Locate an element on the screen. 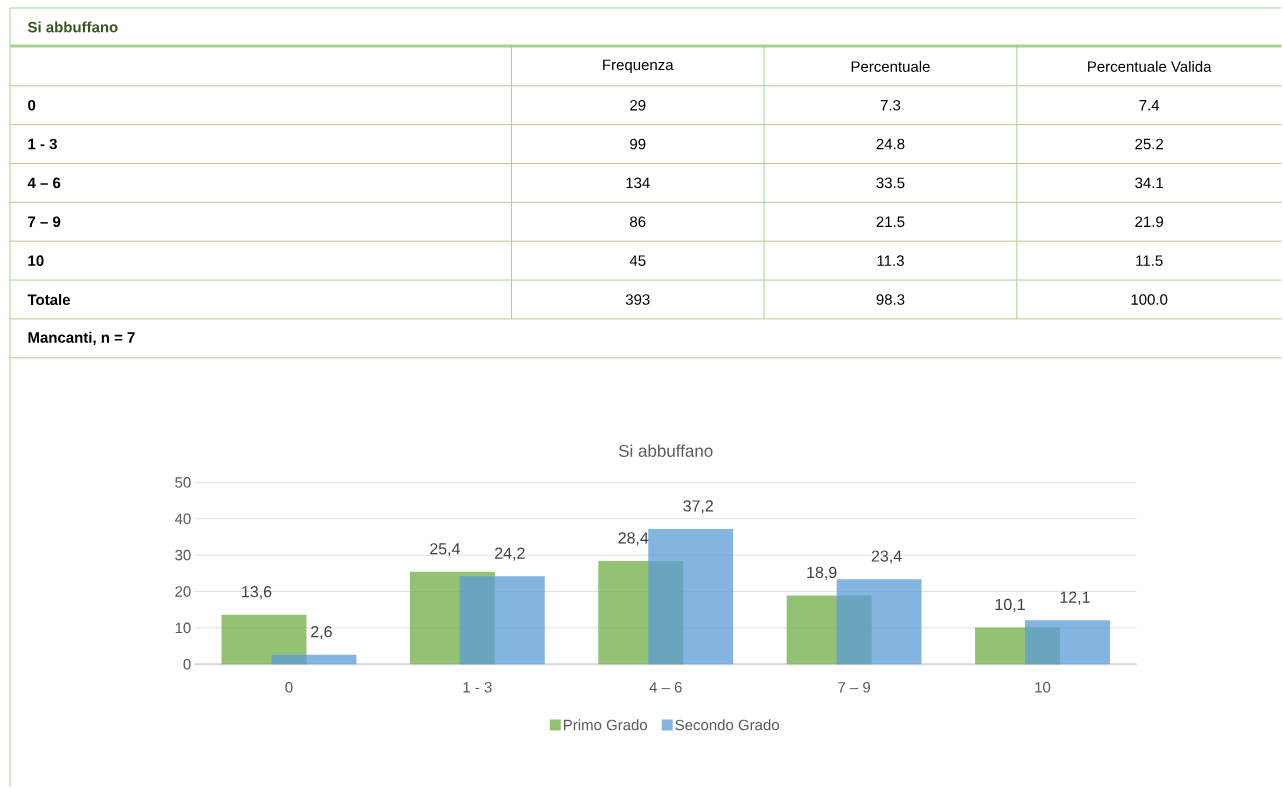 The height and width of the screenshot is (788, 1283). data-label: 37,2 is located at coordinates (698, 507).